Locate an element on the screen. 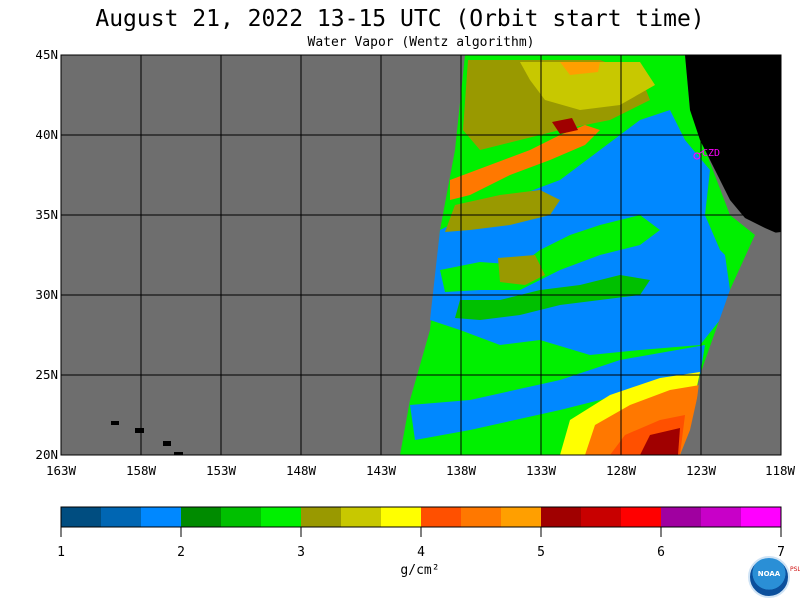 The height and width of the screenshot is (600, 800). orange-patch-north is located at coordinates (580, 68).